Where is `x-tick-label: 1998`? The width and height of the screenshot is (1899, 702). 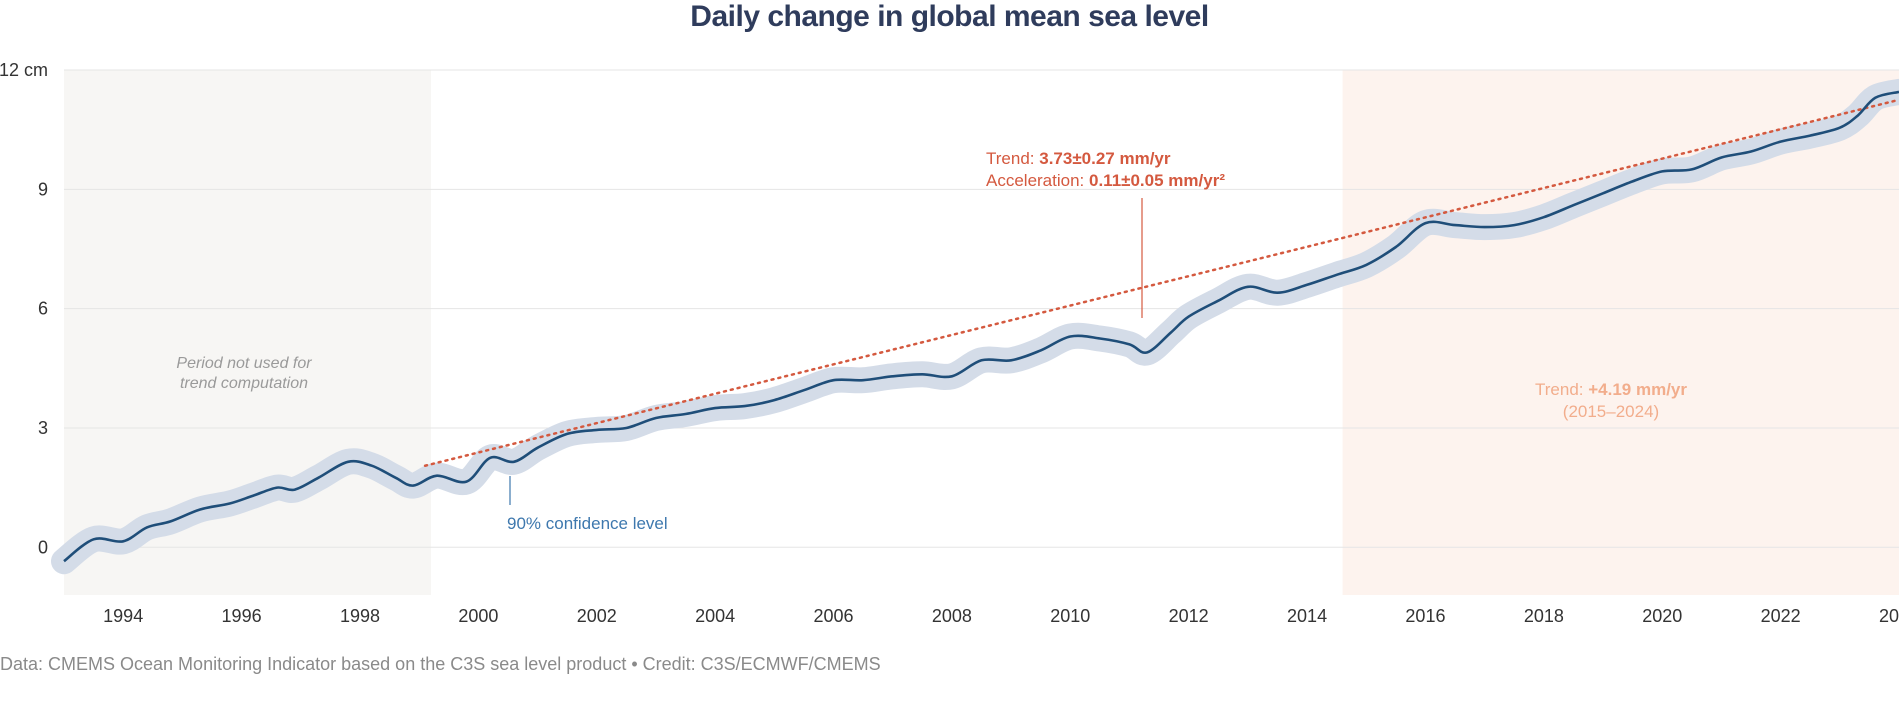
x-tick-label: 1998 is located at coordinates (360, 616).